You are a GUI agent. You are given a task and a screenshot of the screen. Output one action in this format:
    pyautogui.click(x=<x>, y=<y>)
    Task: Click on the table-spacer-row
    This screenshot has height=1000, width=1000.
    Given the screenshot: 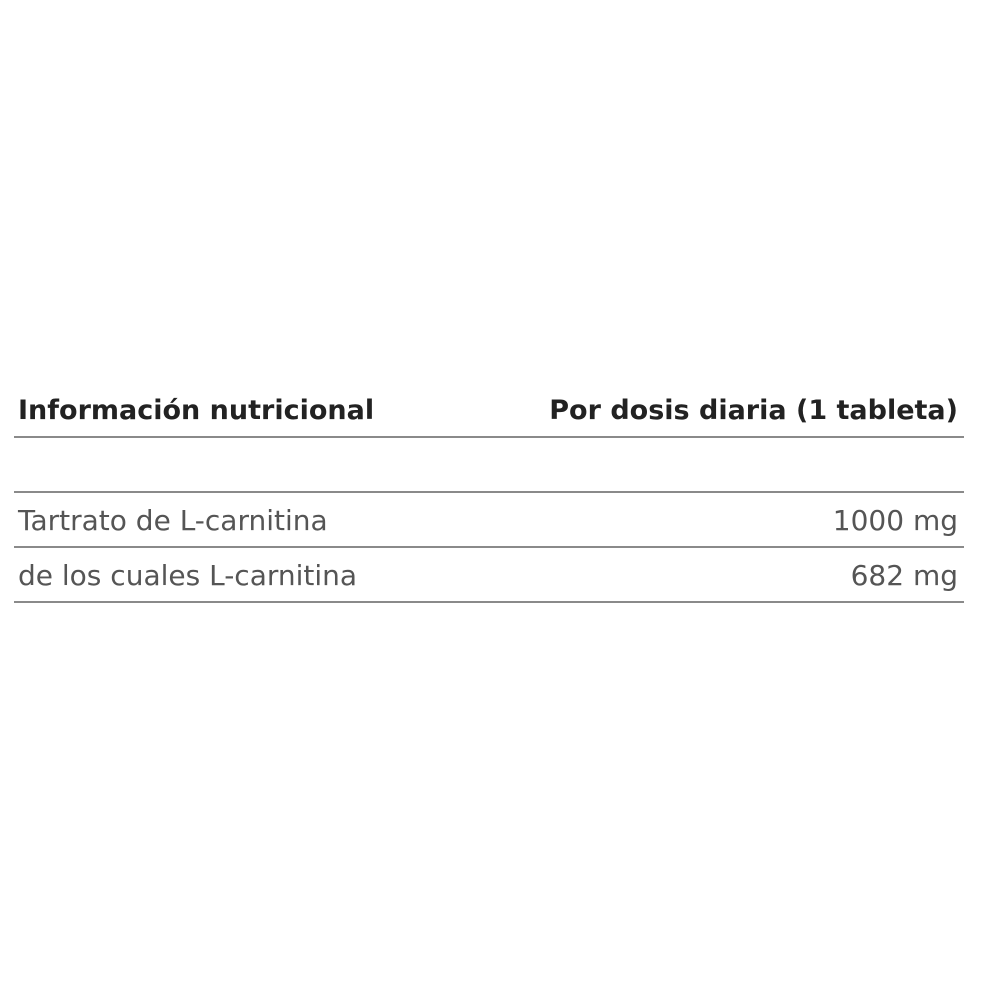 What is the action you would take?
    pyautogui.click(x=489, y=465)
    